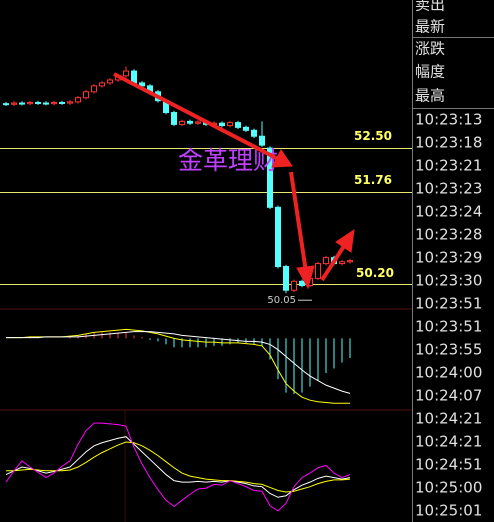  Describe the element at coordinates (430, 27) in the screenshot. I see `side-label: 最新` at that location.